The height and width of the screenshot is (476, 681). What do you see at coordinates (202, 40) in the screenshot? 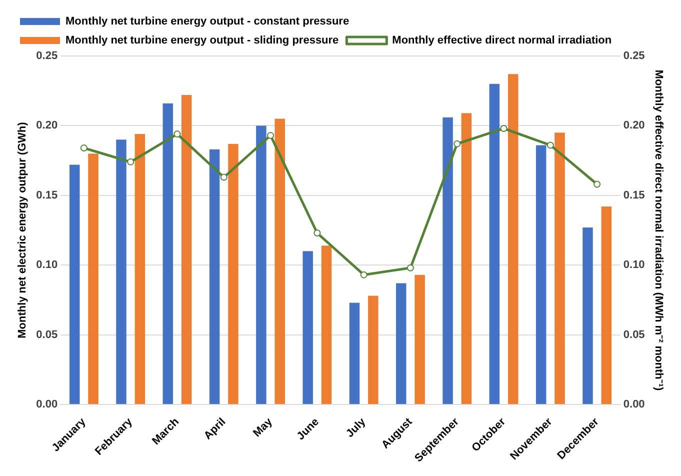
I see `legend-label: Monthly net turbine energy output - sliding pressure` at bounding box center [202, 40].